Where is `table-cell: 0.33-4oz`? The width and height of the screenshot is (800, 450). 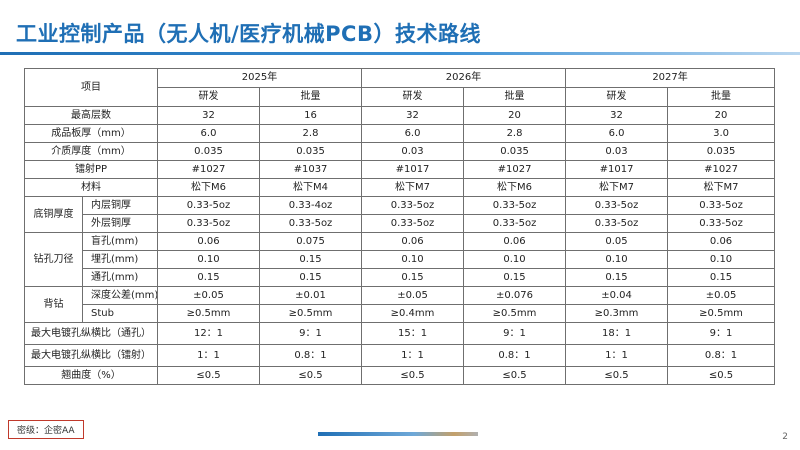 table-cell: 0.33-4oz is located at coordinates (310, 205).